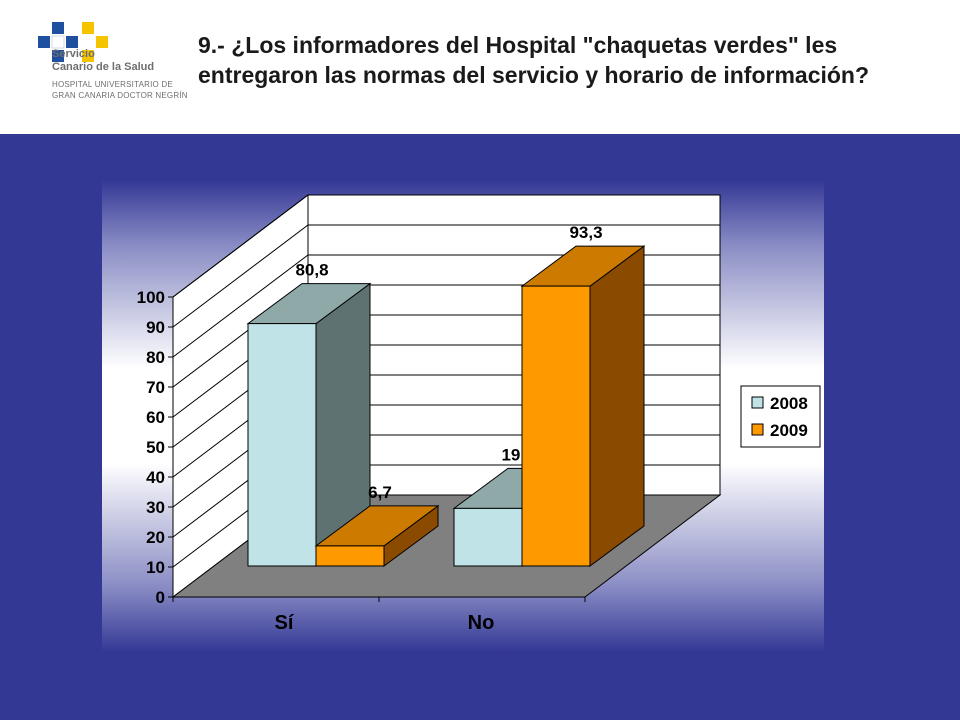  I want to click on legend-swatch-2009, so click(757, 429).